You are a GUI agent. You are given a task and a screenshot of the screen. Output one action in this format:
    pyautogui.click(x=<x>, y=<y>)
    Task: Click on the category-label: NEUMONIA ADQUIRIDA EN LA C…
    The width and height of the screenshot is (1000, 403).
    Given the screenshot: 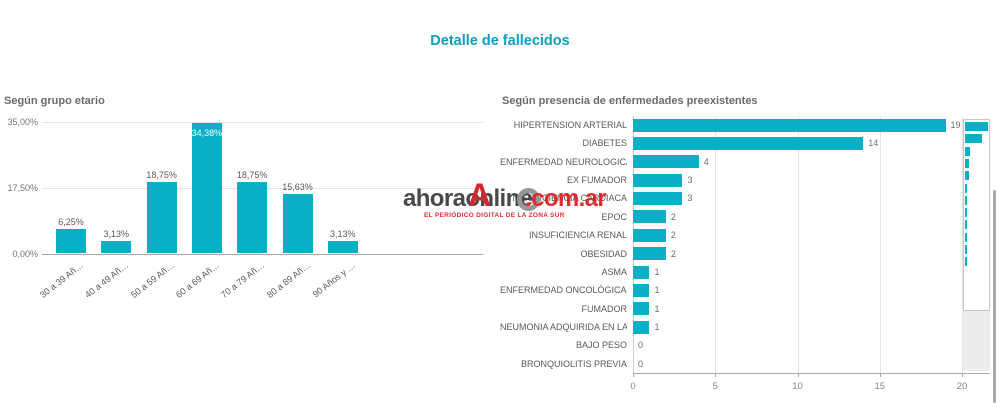 What is the action you would take?
    pyautogui.click(x=563, y=326)
    